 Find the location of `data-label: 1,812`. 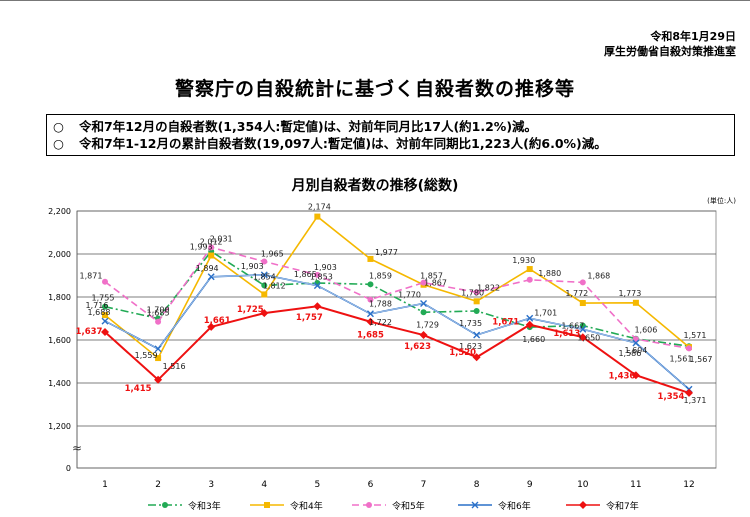

data-label: 1,812 is located at coordinates (274, 285).